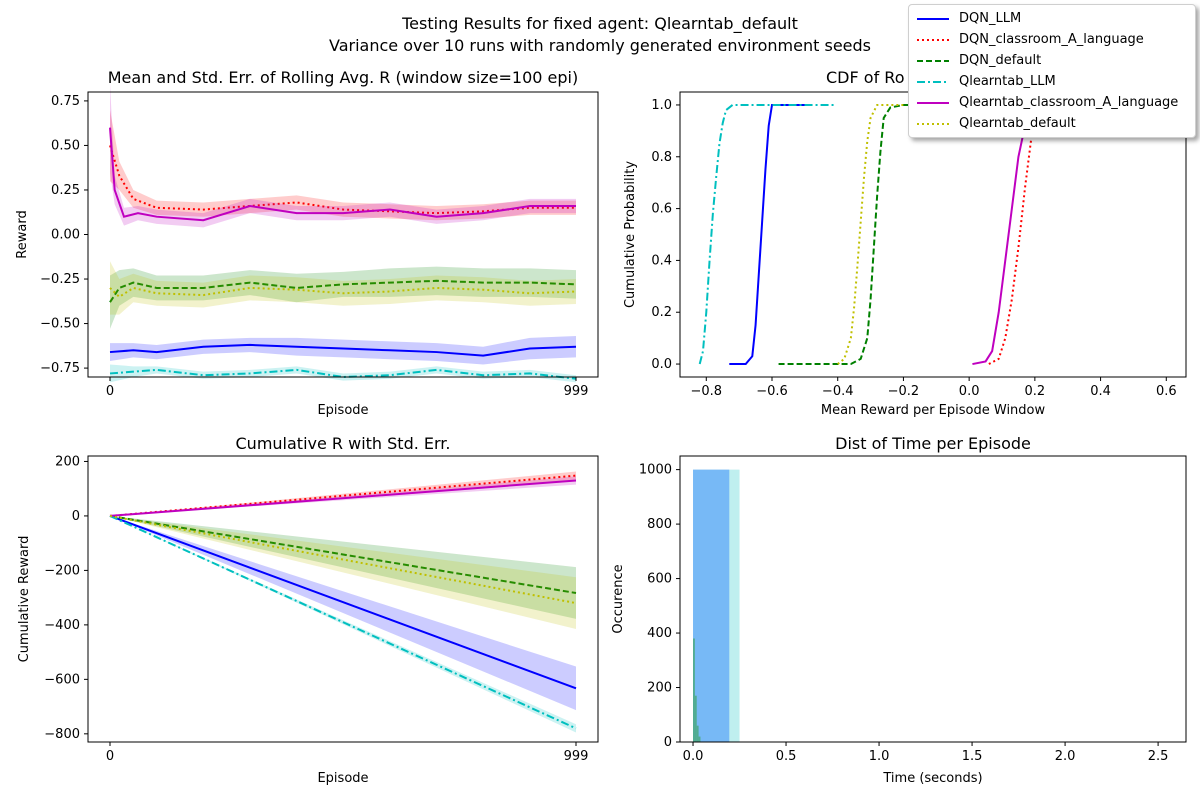  Describe the element at coordinates (990, 18) in the screenshot. I see `legend-label: DQN_LLM` at that location.